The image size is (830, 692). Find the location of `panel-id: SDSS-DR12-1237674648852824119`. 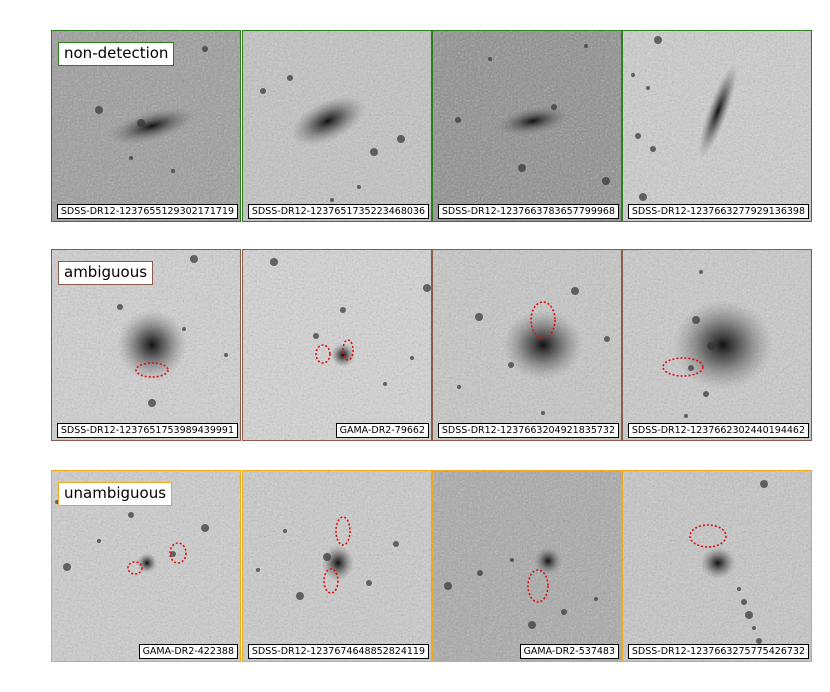

panel-id: SDSS-DR12-1237674648852824119 is located at coordinates (338, 651).